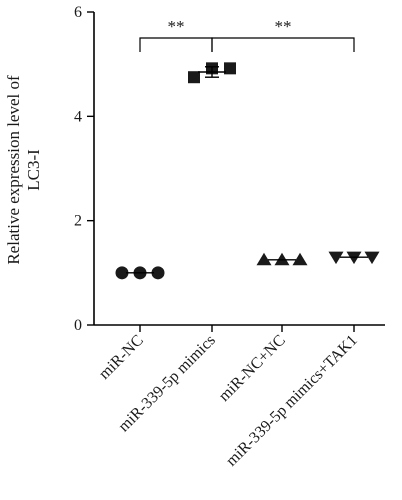  I want to click on significance-annotations: ** **, so click(247, 34).